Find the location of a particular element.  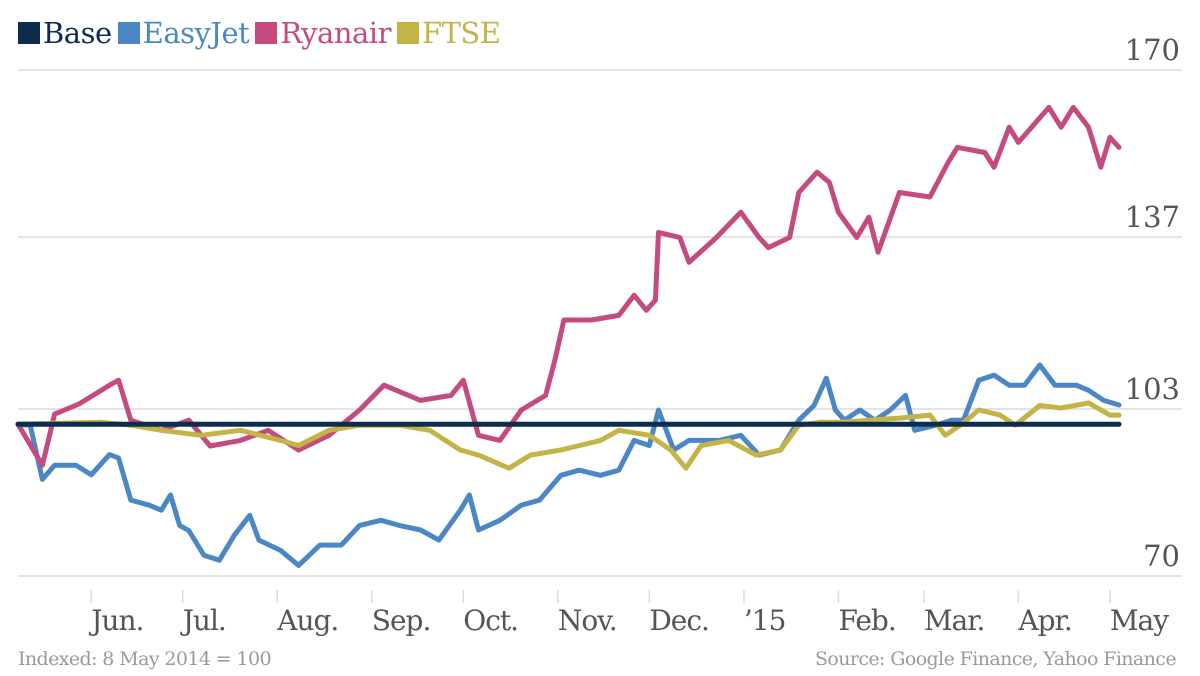

legend-item-ftse: FTSE is located at coordinates (448, 33).